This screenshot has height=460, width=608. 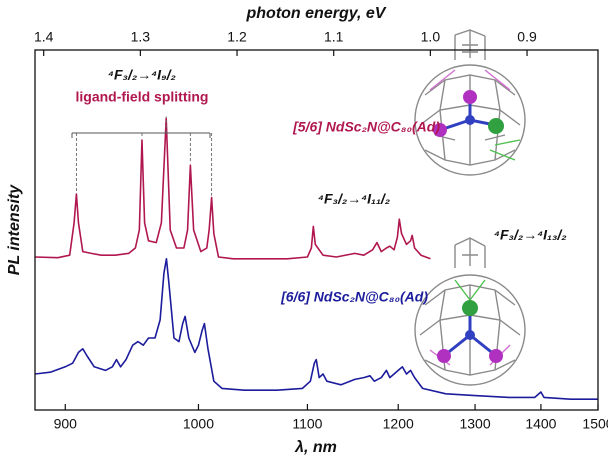 What do you see at coordinates (141, 135) in the screenshot?
I see `bracket` at bounding box center [141, 135].